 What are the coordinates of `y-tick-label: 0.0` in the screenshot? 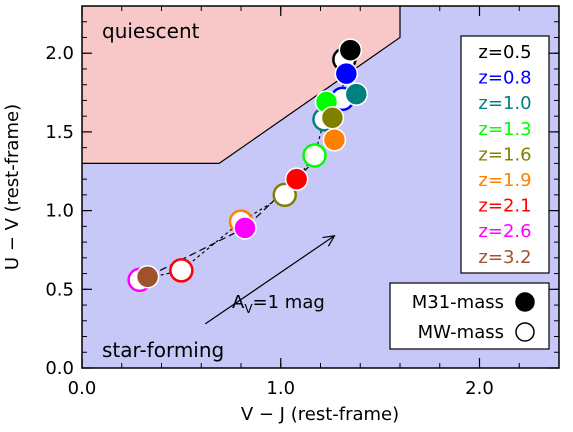 It's located at (59, 368).